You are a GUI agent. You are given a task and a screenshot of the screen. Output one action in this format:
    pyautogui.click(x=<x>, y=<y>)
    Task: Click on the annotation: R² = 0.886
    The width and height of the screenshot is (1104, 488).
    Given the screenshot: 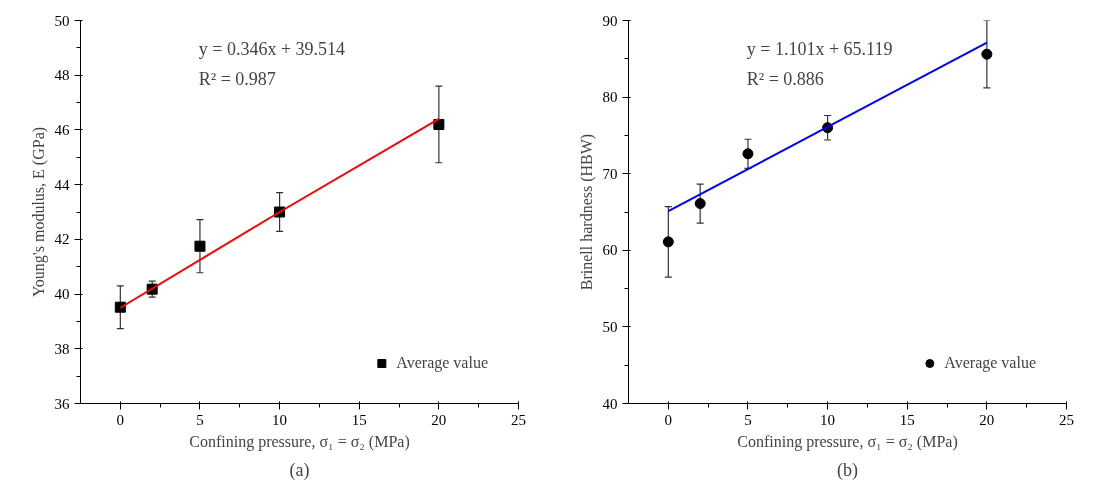 What is the action you would take?
    pyautogui.click(x=785, y=79)
    